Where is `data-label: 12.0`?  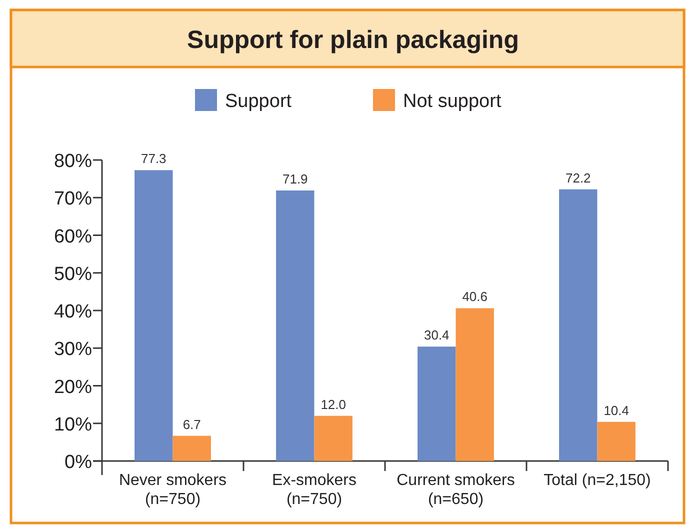
data-label: 12.0 is located at coordinates (333, 404).